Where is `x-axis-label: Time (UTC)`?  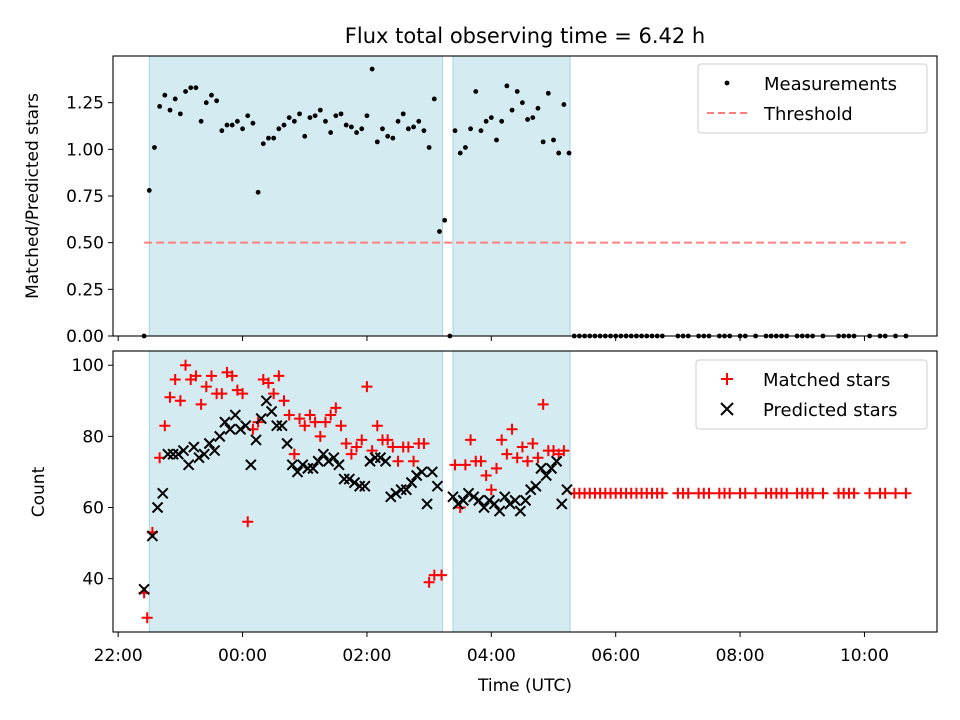
x-axis-label: Time (UTC) is located at coordinates (524, 686).